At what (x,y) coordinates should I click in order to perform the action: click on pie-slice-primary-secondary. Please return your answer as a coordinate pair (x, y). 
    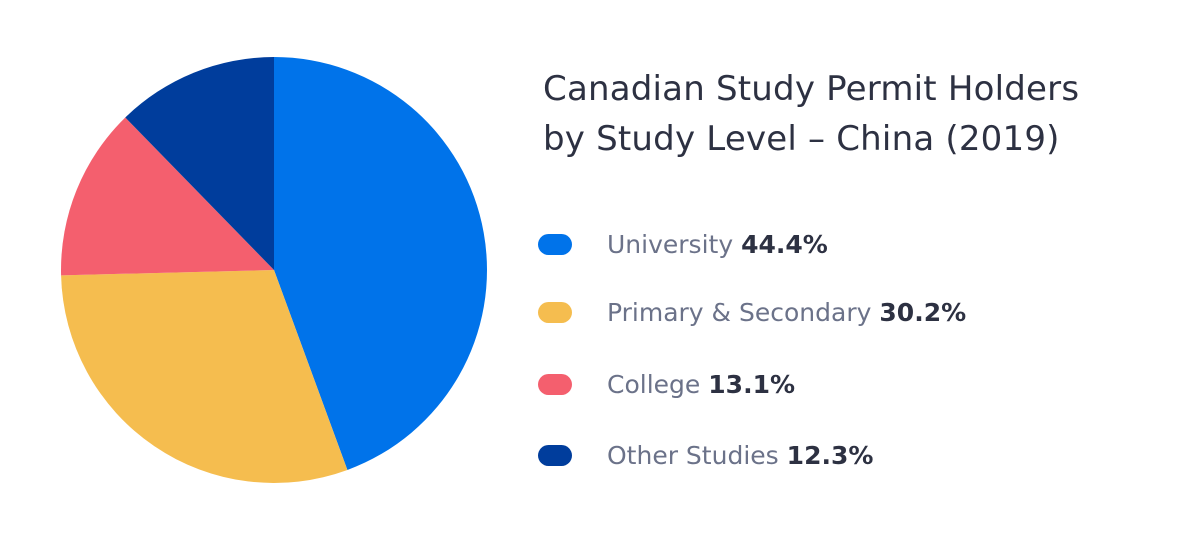
    Looking at the image, I should click on (204, 376).